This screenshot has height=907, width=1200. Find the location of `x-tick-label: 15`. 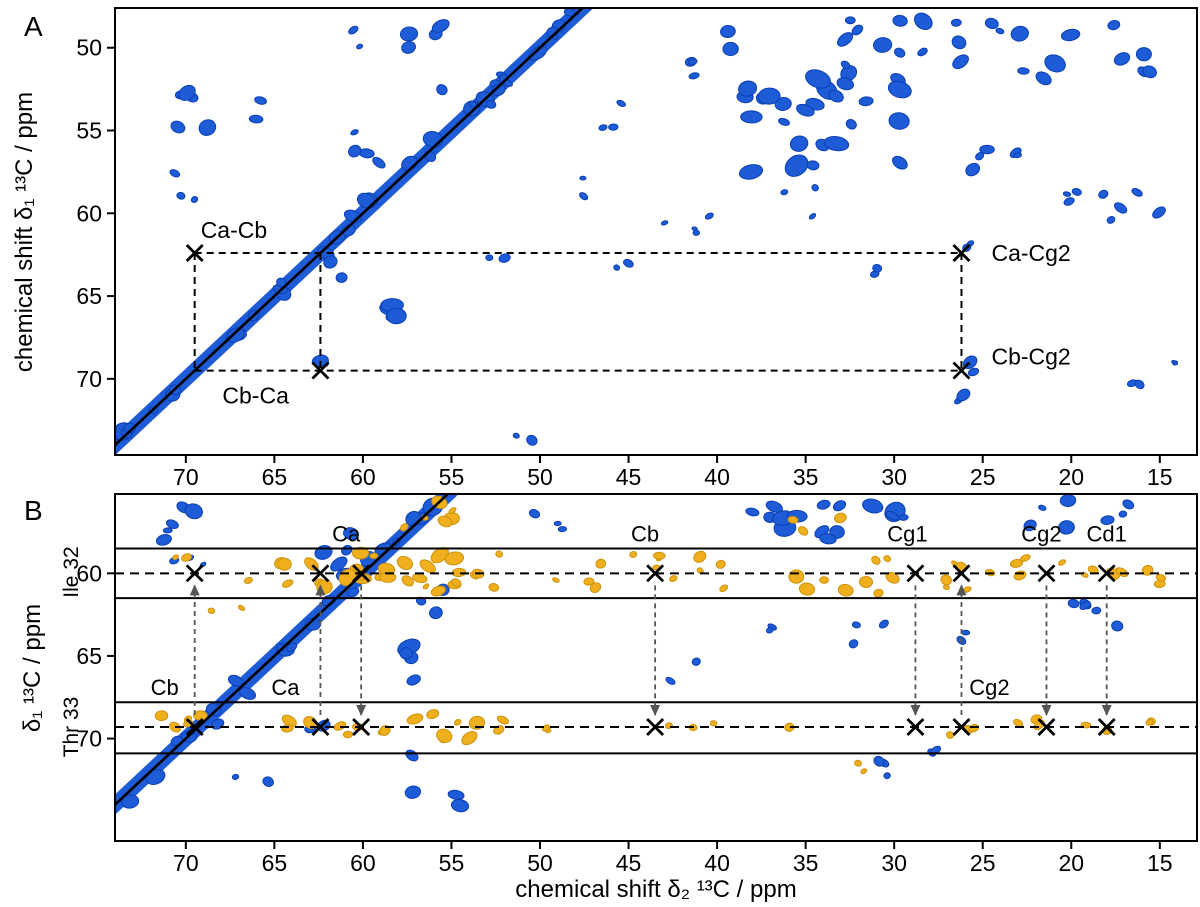

x-tick-label: 15 is located at coordinates (1160, 863).